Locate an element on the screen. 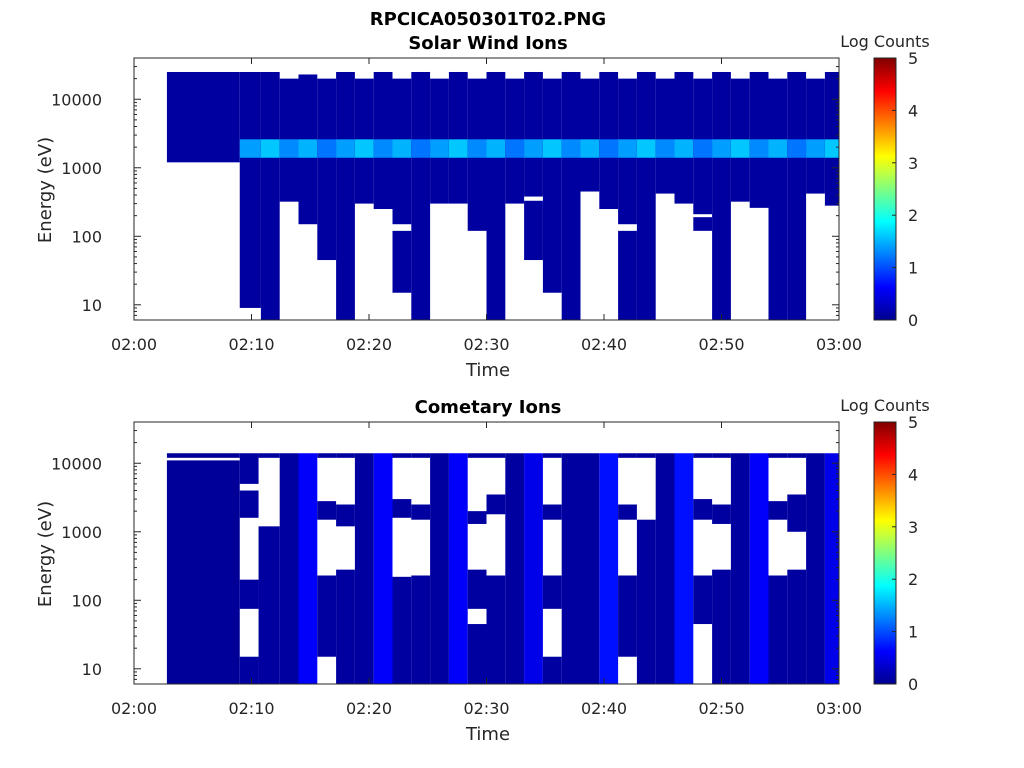 Image resolution: width=1024 pixels, height=768 pixels. x-tick-label: 02:40 is located at coordinates (604, 708).